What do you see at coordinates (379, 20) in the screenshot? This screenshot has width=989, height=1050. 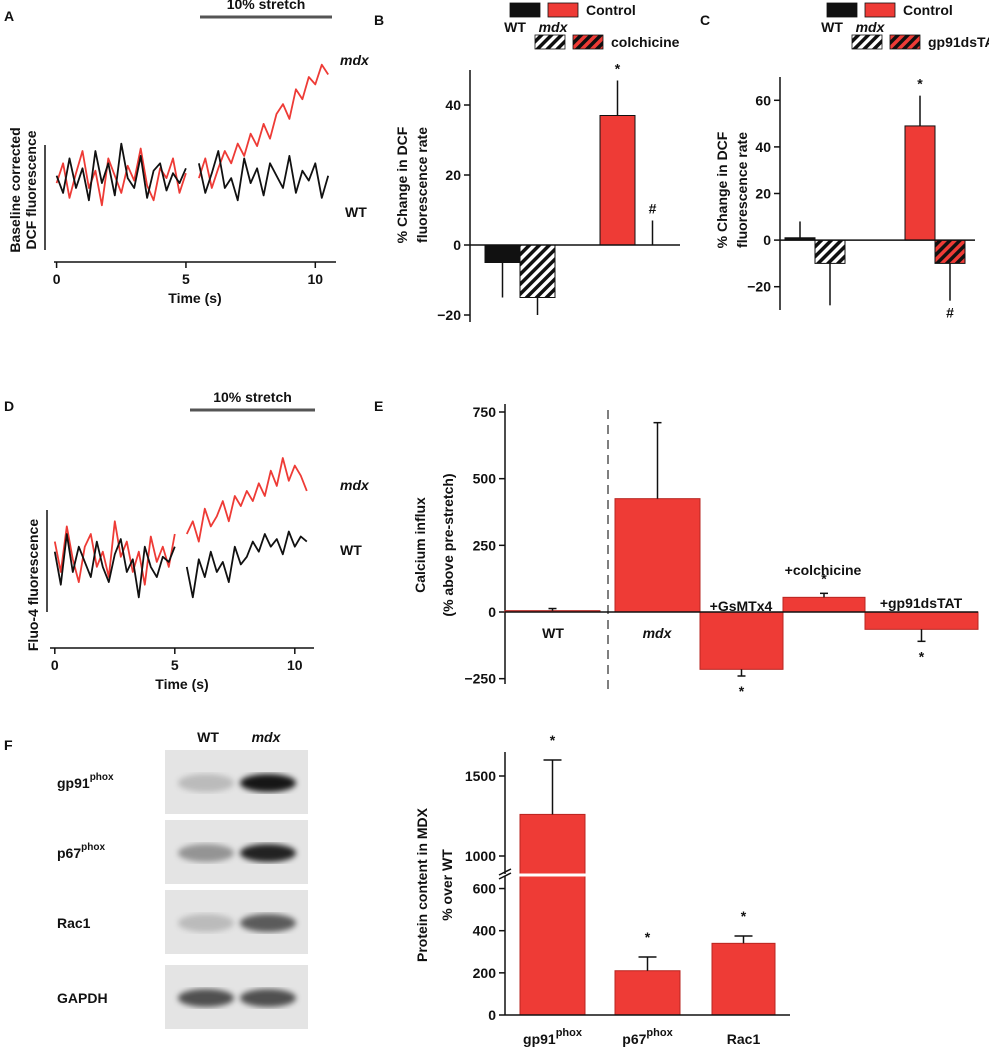 I see `panel-letter: B` at bounding box center [379, 20].